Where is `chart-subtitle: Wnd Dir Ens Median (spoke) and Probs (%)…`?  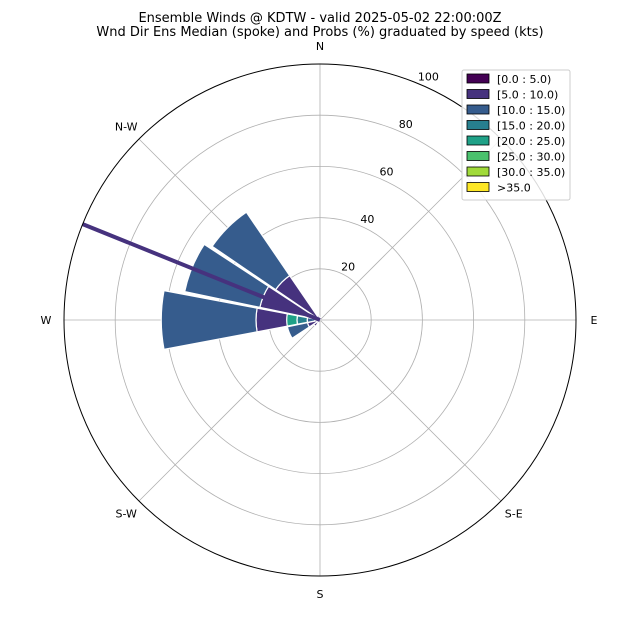 chart-subtitle: Wnd Dir Ens Median (spoke) and Probs (%)… is located at coordinates (320, 32).